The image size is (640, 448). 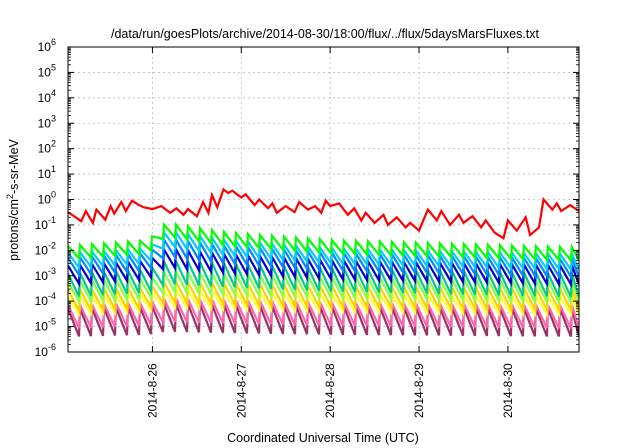 What do you see at coordinates (45, 350) in the screenshot?
I see `y-tick-label: 10⁻⁶` at bounding box center [45, 350].